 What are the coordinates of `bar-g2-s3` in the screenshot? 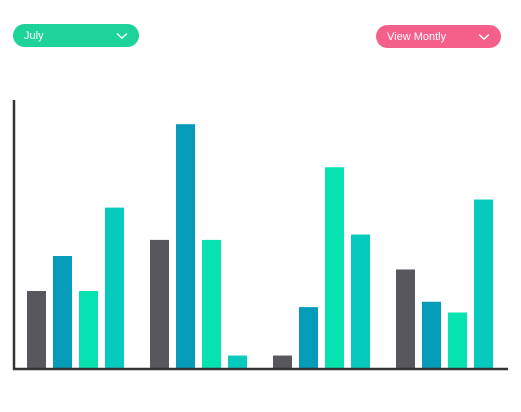 It's located at (211, 304).